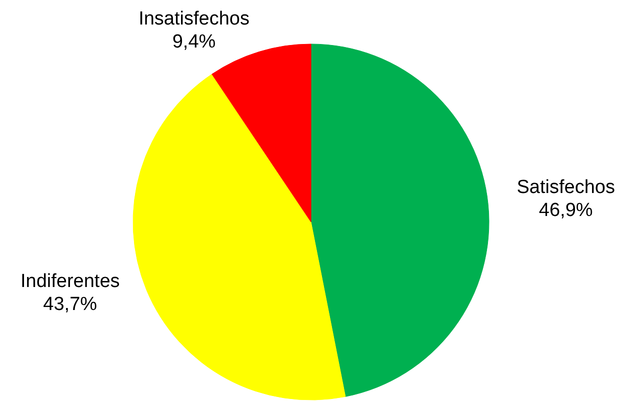 The height and width of the screenshot is (401, 633). Describe the element at coordinates (194, 19) in the screenshot. I see `slice-label: Insatisfechos` at that location.